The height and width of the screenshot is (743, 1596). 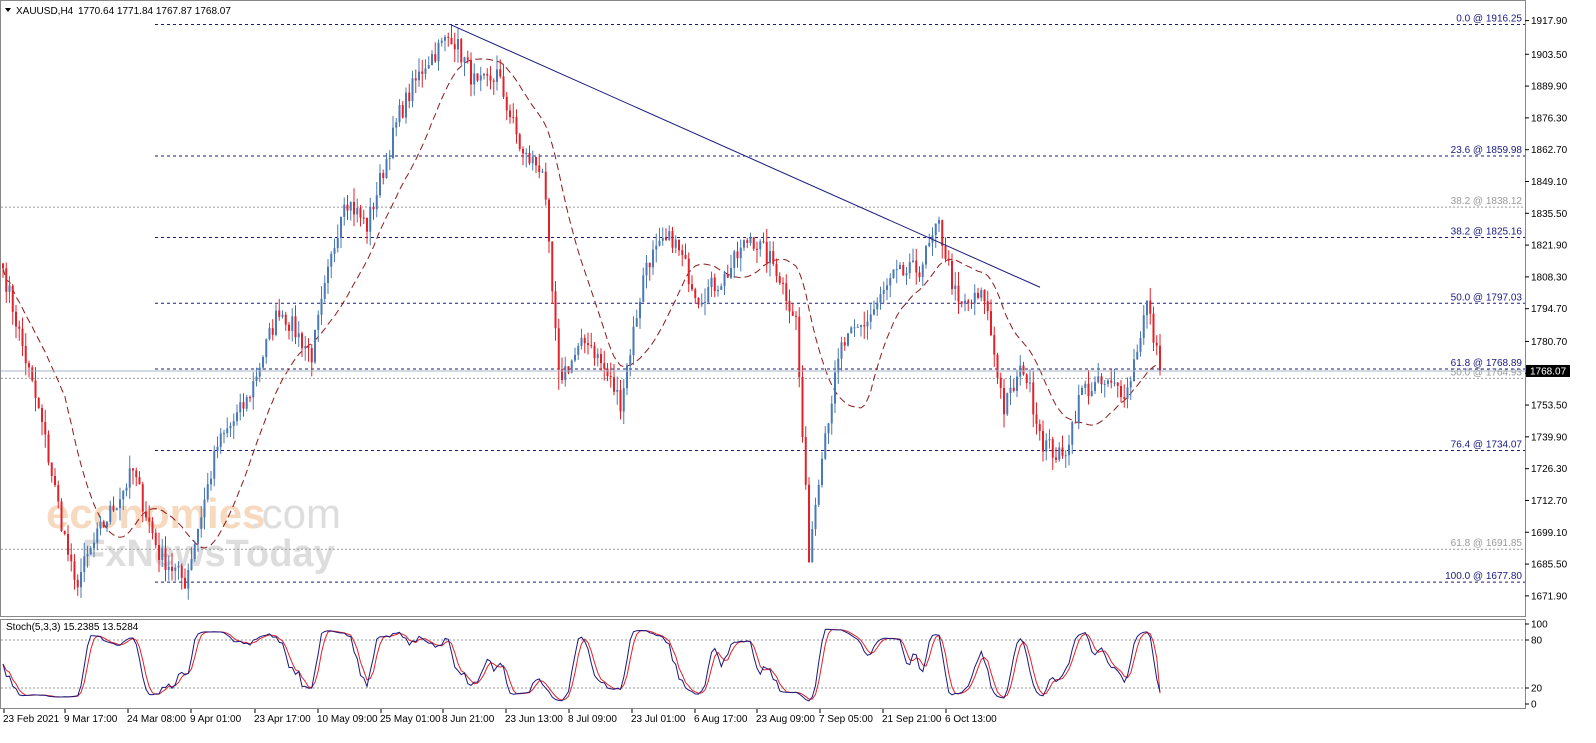 I want to click on watermark: economies .com FxNewsToday, so click(x=193, y=532).